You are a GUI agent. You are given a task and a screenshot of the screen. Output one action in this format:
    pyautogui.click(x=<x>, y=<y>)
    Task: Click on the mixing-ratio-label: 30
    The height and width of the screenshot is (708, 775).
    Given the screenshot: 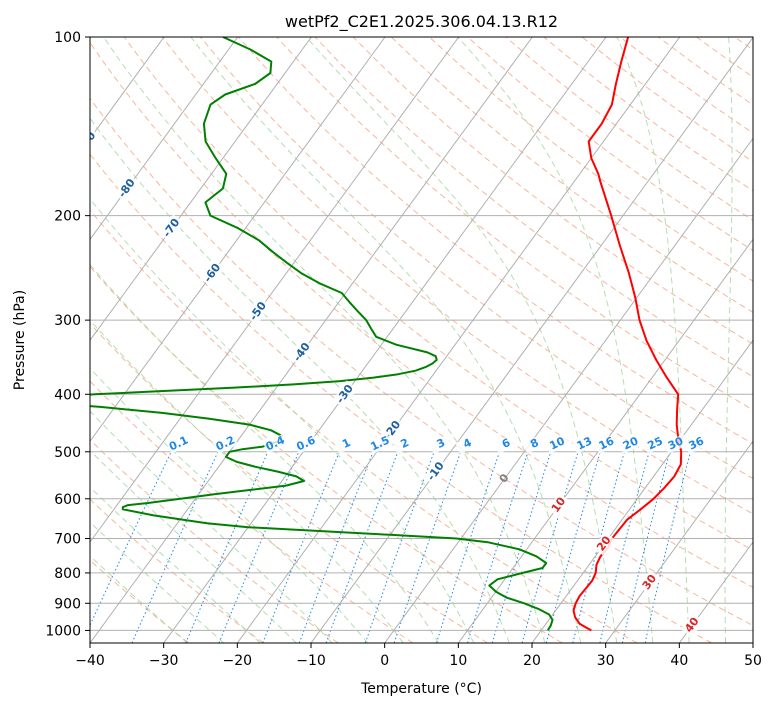 What is the action you would take?
    pyautogui.click(x=676, y=443)
    